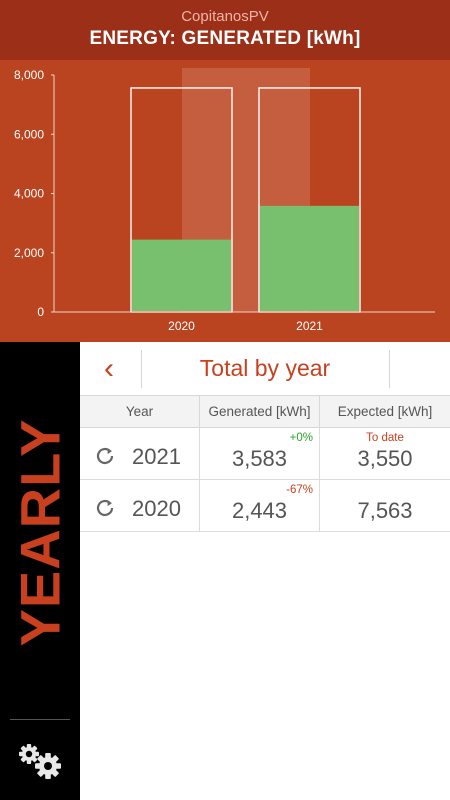  I want to click on generated-value: 3,583, so click(259, 458).